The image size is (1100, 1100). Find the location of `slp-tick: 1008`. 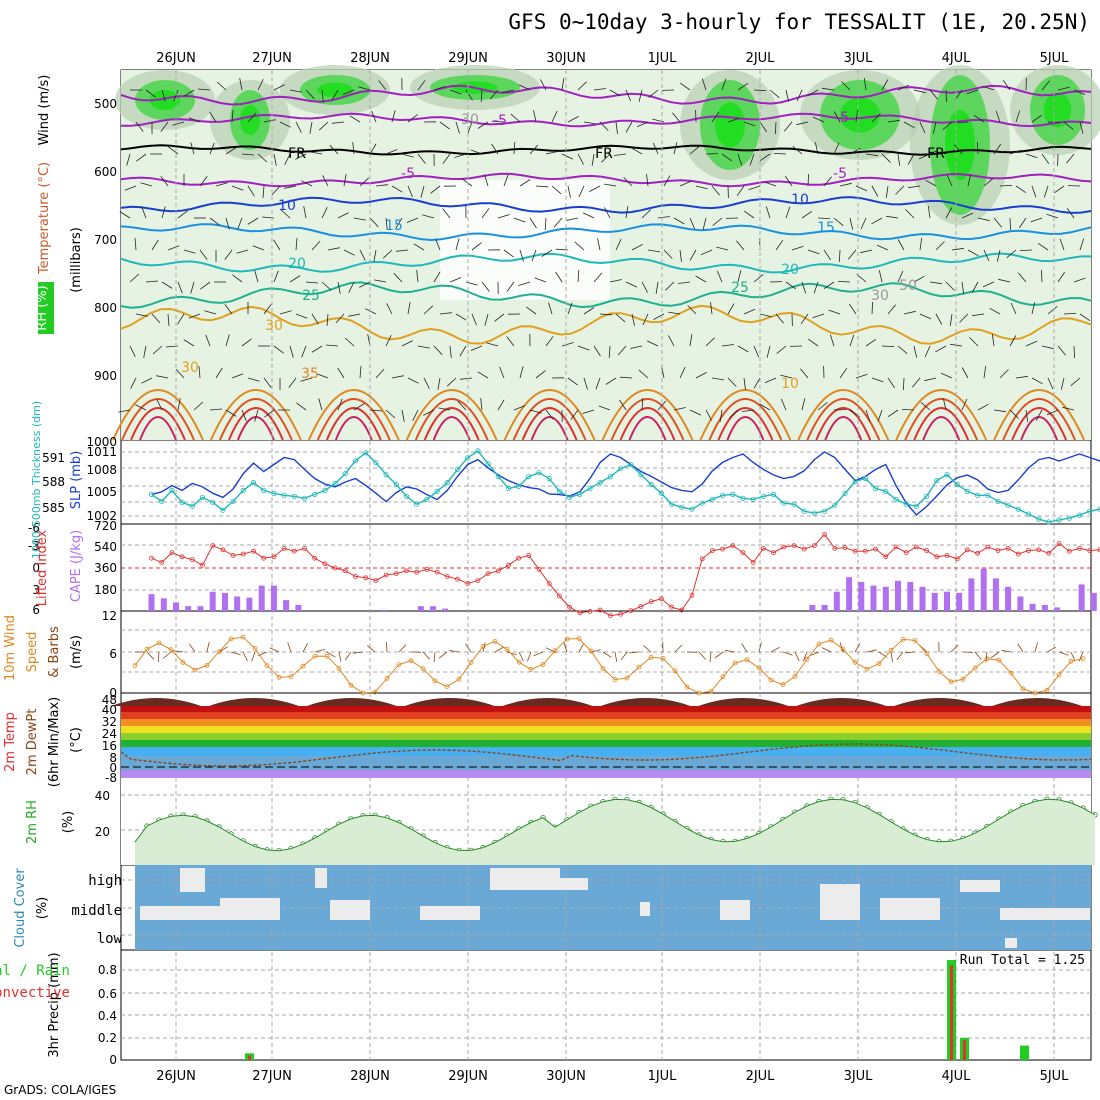

slp-tick: 1008 is located at coordinates (101, 470).